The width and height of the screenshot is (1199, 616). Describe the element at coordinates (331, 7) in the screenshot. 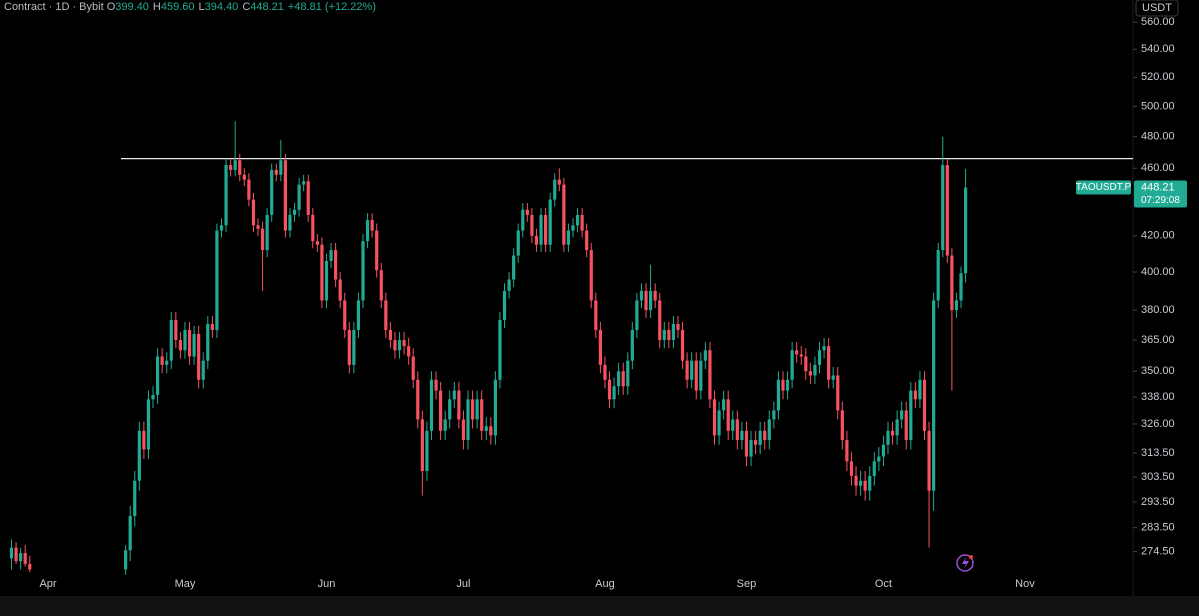

I see `change: +48.81 (+12.22%)` at that location.